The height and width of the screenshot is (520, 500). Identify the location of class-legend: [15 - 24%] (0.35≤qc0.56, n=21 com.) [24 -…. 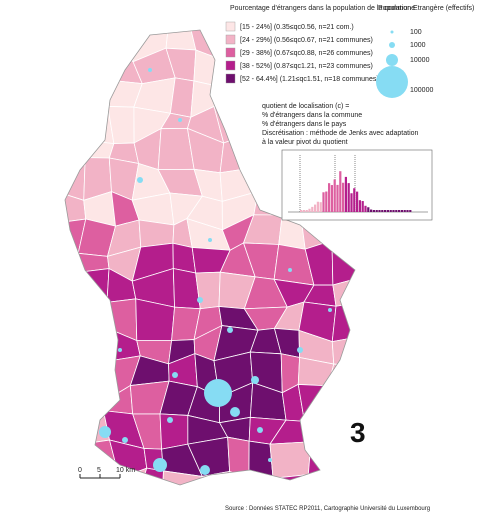
(302, 52).